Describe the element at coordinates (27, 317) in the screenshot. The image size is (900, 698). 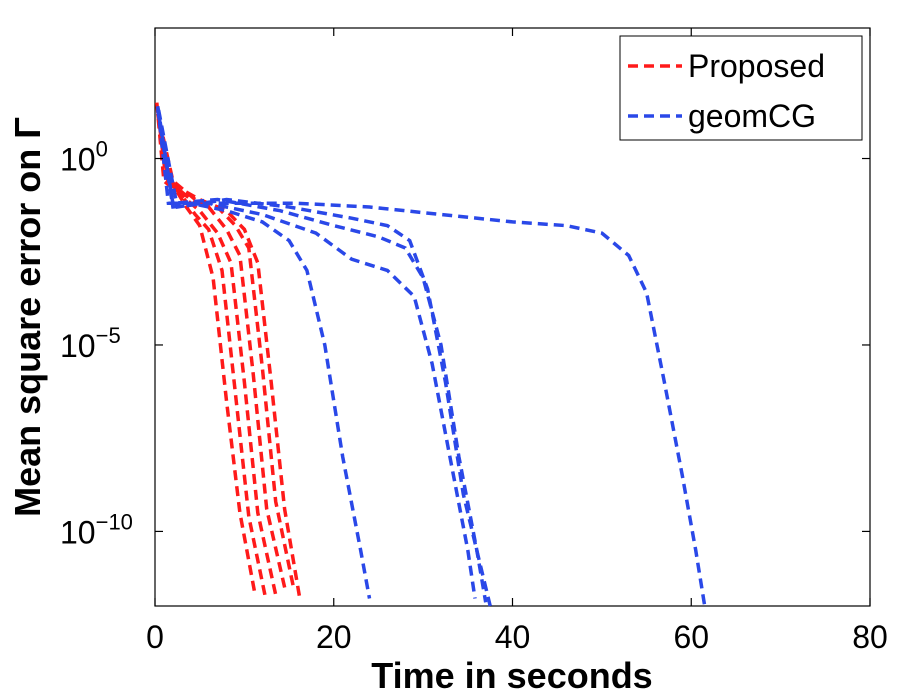
I see `y-axis-title: Mean square error on Γ` at that location.